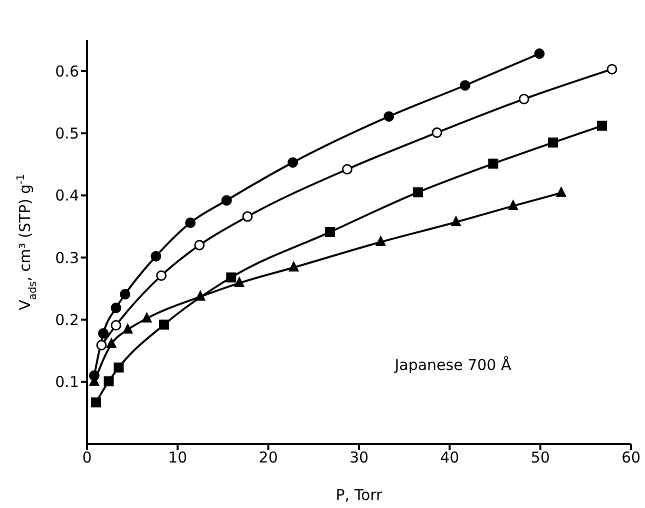 This screenshot has height=508, width=645. I want to click on x-tick-label: 50, so click(540, 457).